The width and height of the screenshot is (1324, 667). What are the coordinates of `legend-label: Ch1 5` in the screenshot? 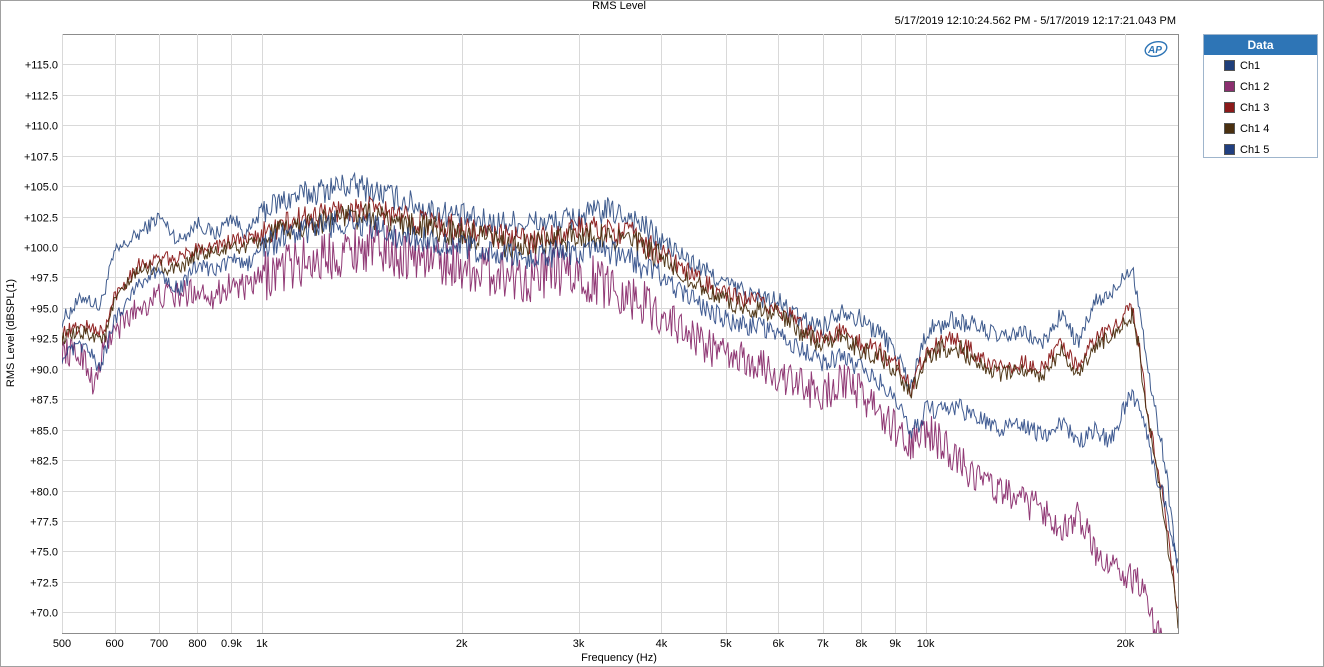 It's located at (1255, 149).